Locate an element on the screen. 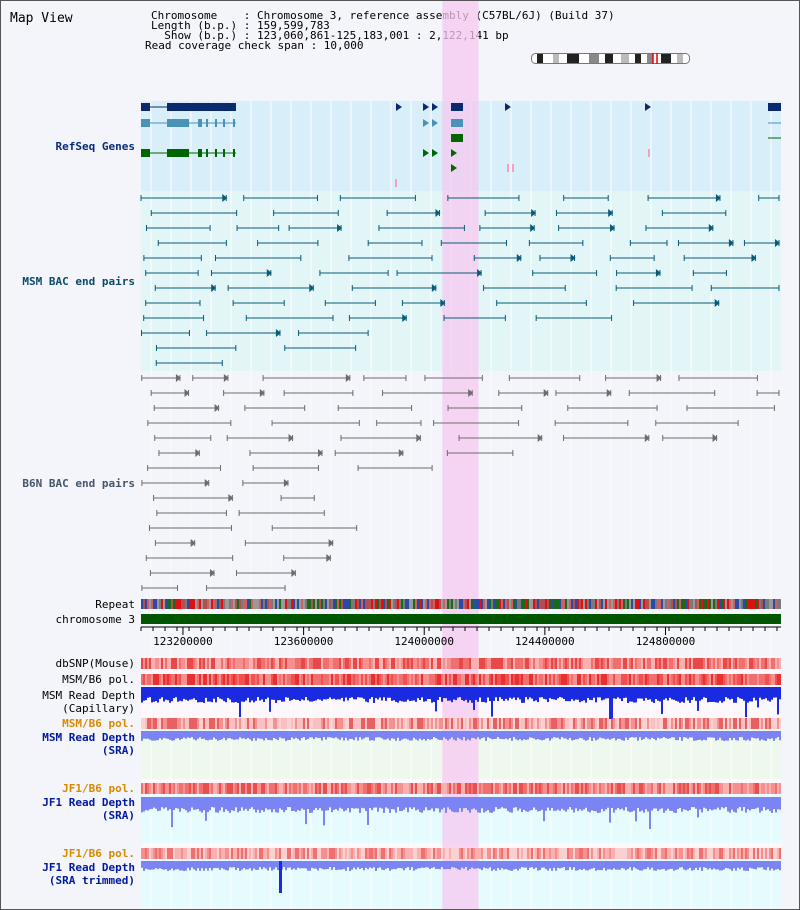  track-label-jf1-depth-trimmed: JF1 Read Depth (SRA trimmed) is located at coordinates (88, 874).